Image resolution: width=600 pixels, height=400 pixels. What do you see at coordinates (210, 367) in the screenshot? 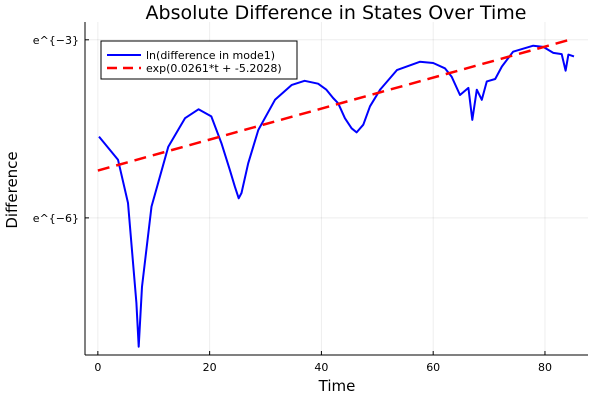
I see `x-tick-label: 20` at bounding box center [210, 367].